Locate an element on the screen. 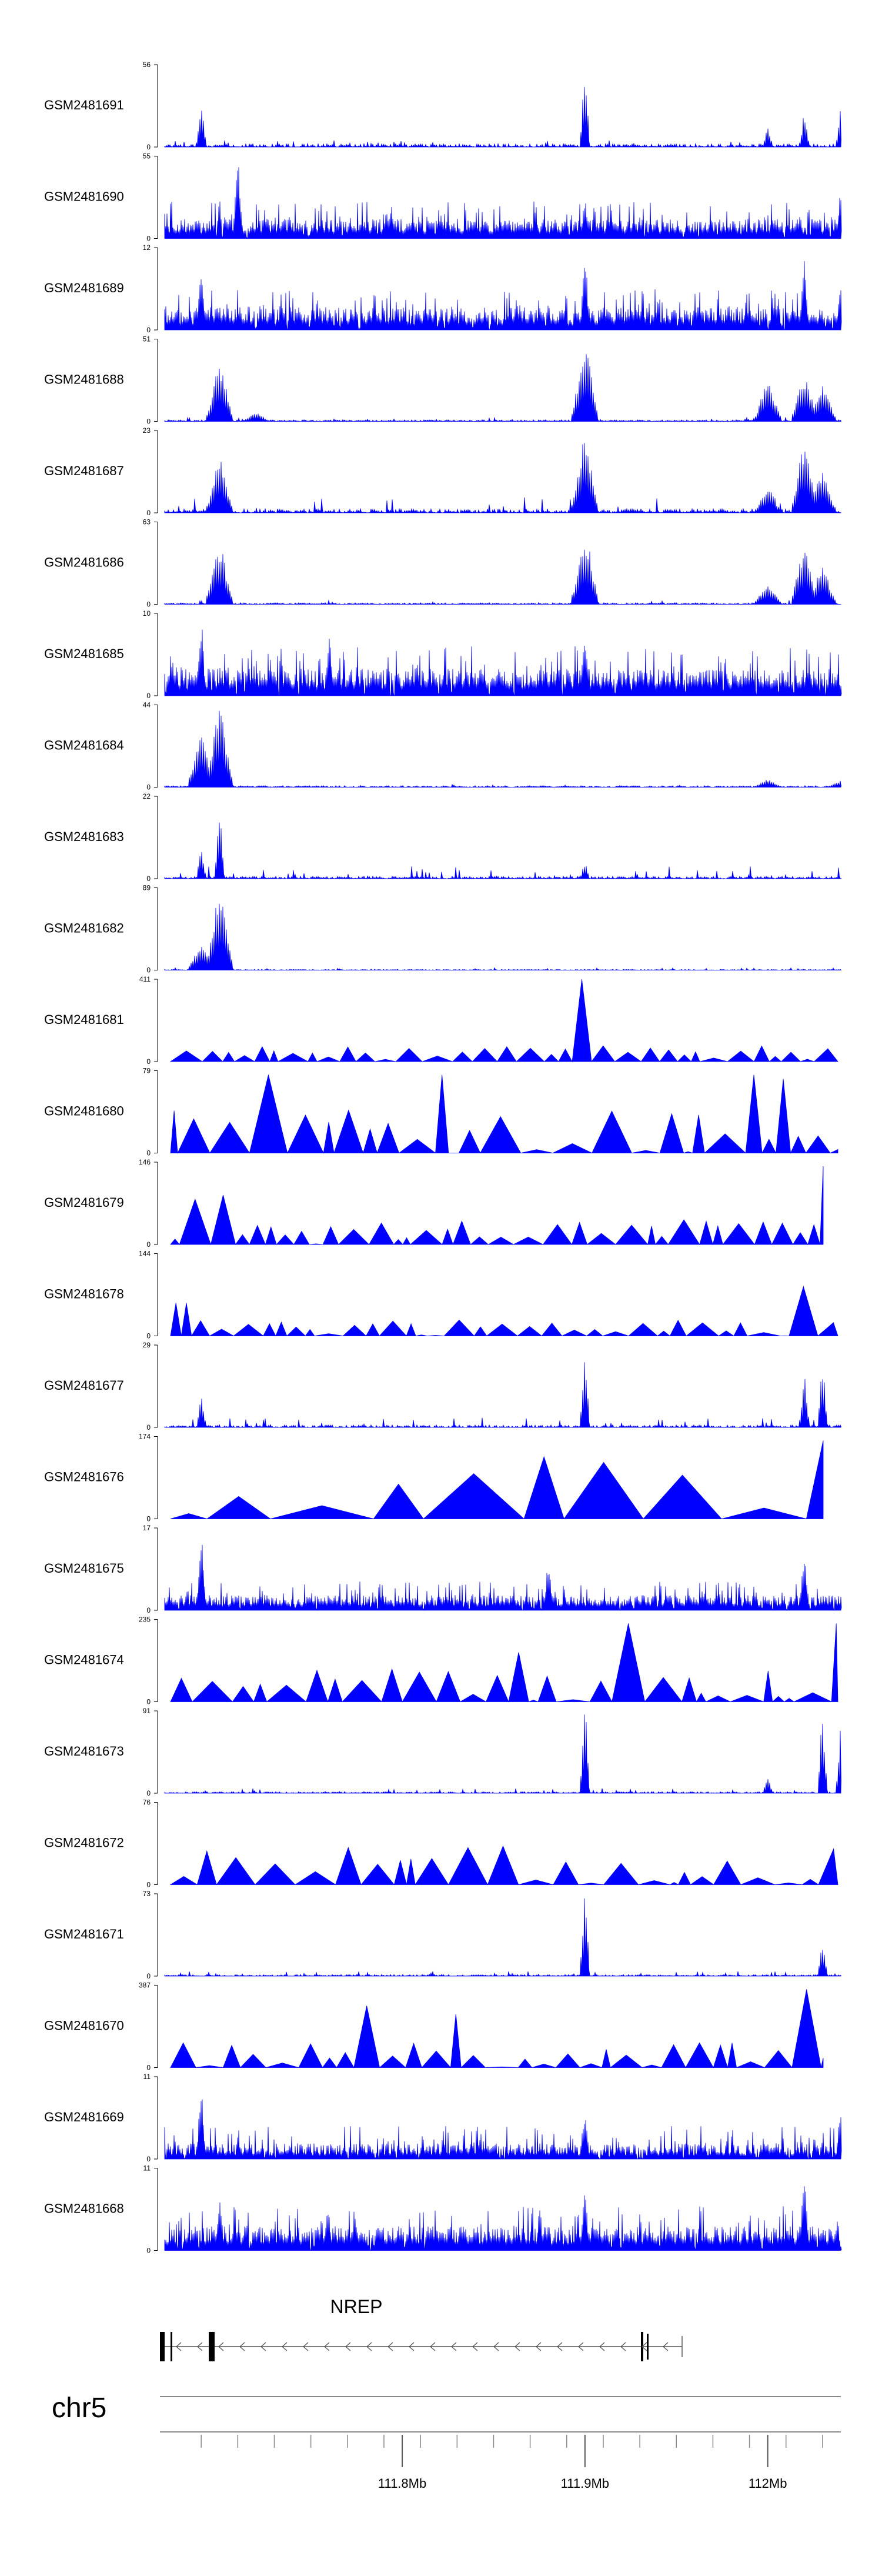 This screenshot has width=882, height=2576. y-max-label: 89 is located at coordinates (147, 888).